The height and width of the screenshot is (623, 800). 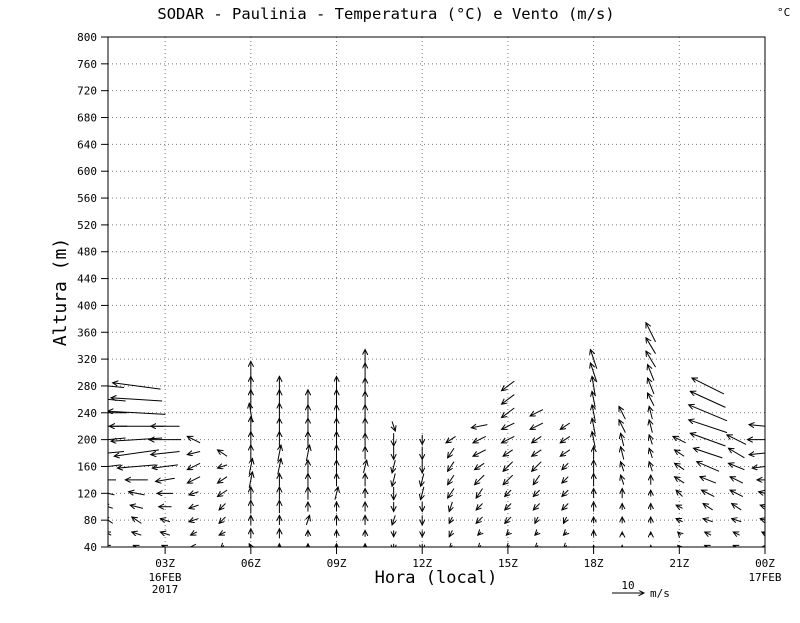 What do you see at coordinates (641, 589) in the screenshot?
I see `reference-vector-legend: 10 m/s` at bounding box center [641, 589].